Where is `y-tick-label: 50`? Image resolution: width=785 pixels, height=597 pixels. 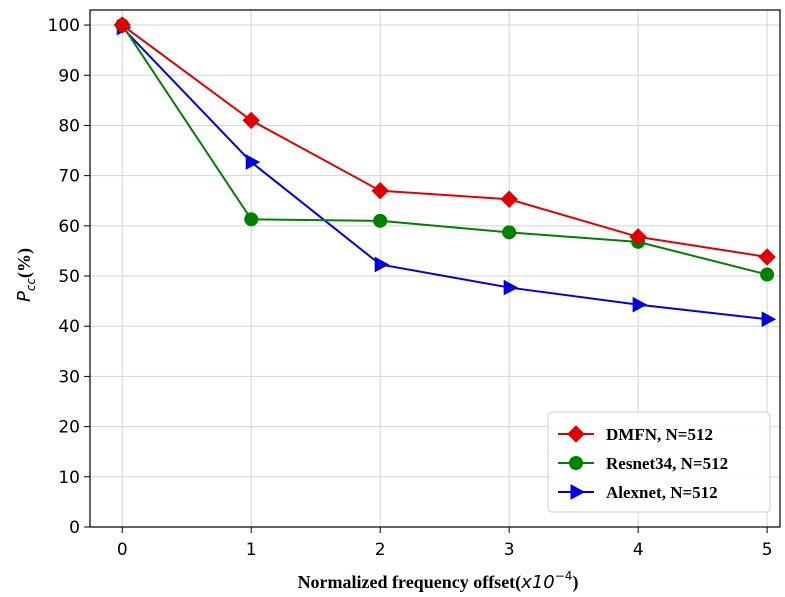 y-tick-label: 50 is located at coordinates (69, 277).